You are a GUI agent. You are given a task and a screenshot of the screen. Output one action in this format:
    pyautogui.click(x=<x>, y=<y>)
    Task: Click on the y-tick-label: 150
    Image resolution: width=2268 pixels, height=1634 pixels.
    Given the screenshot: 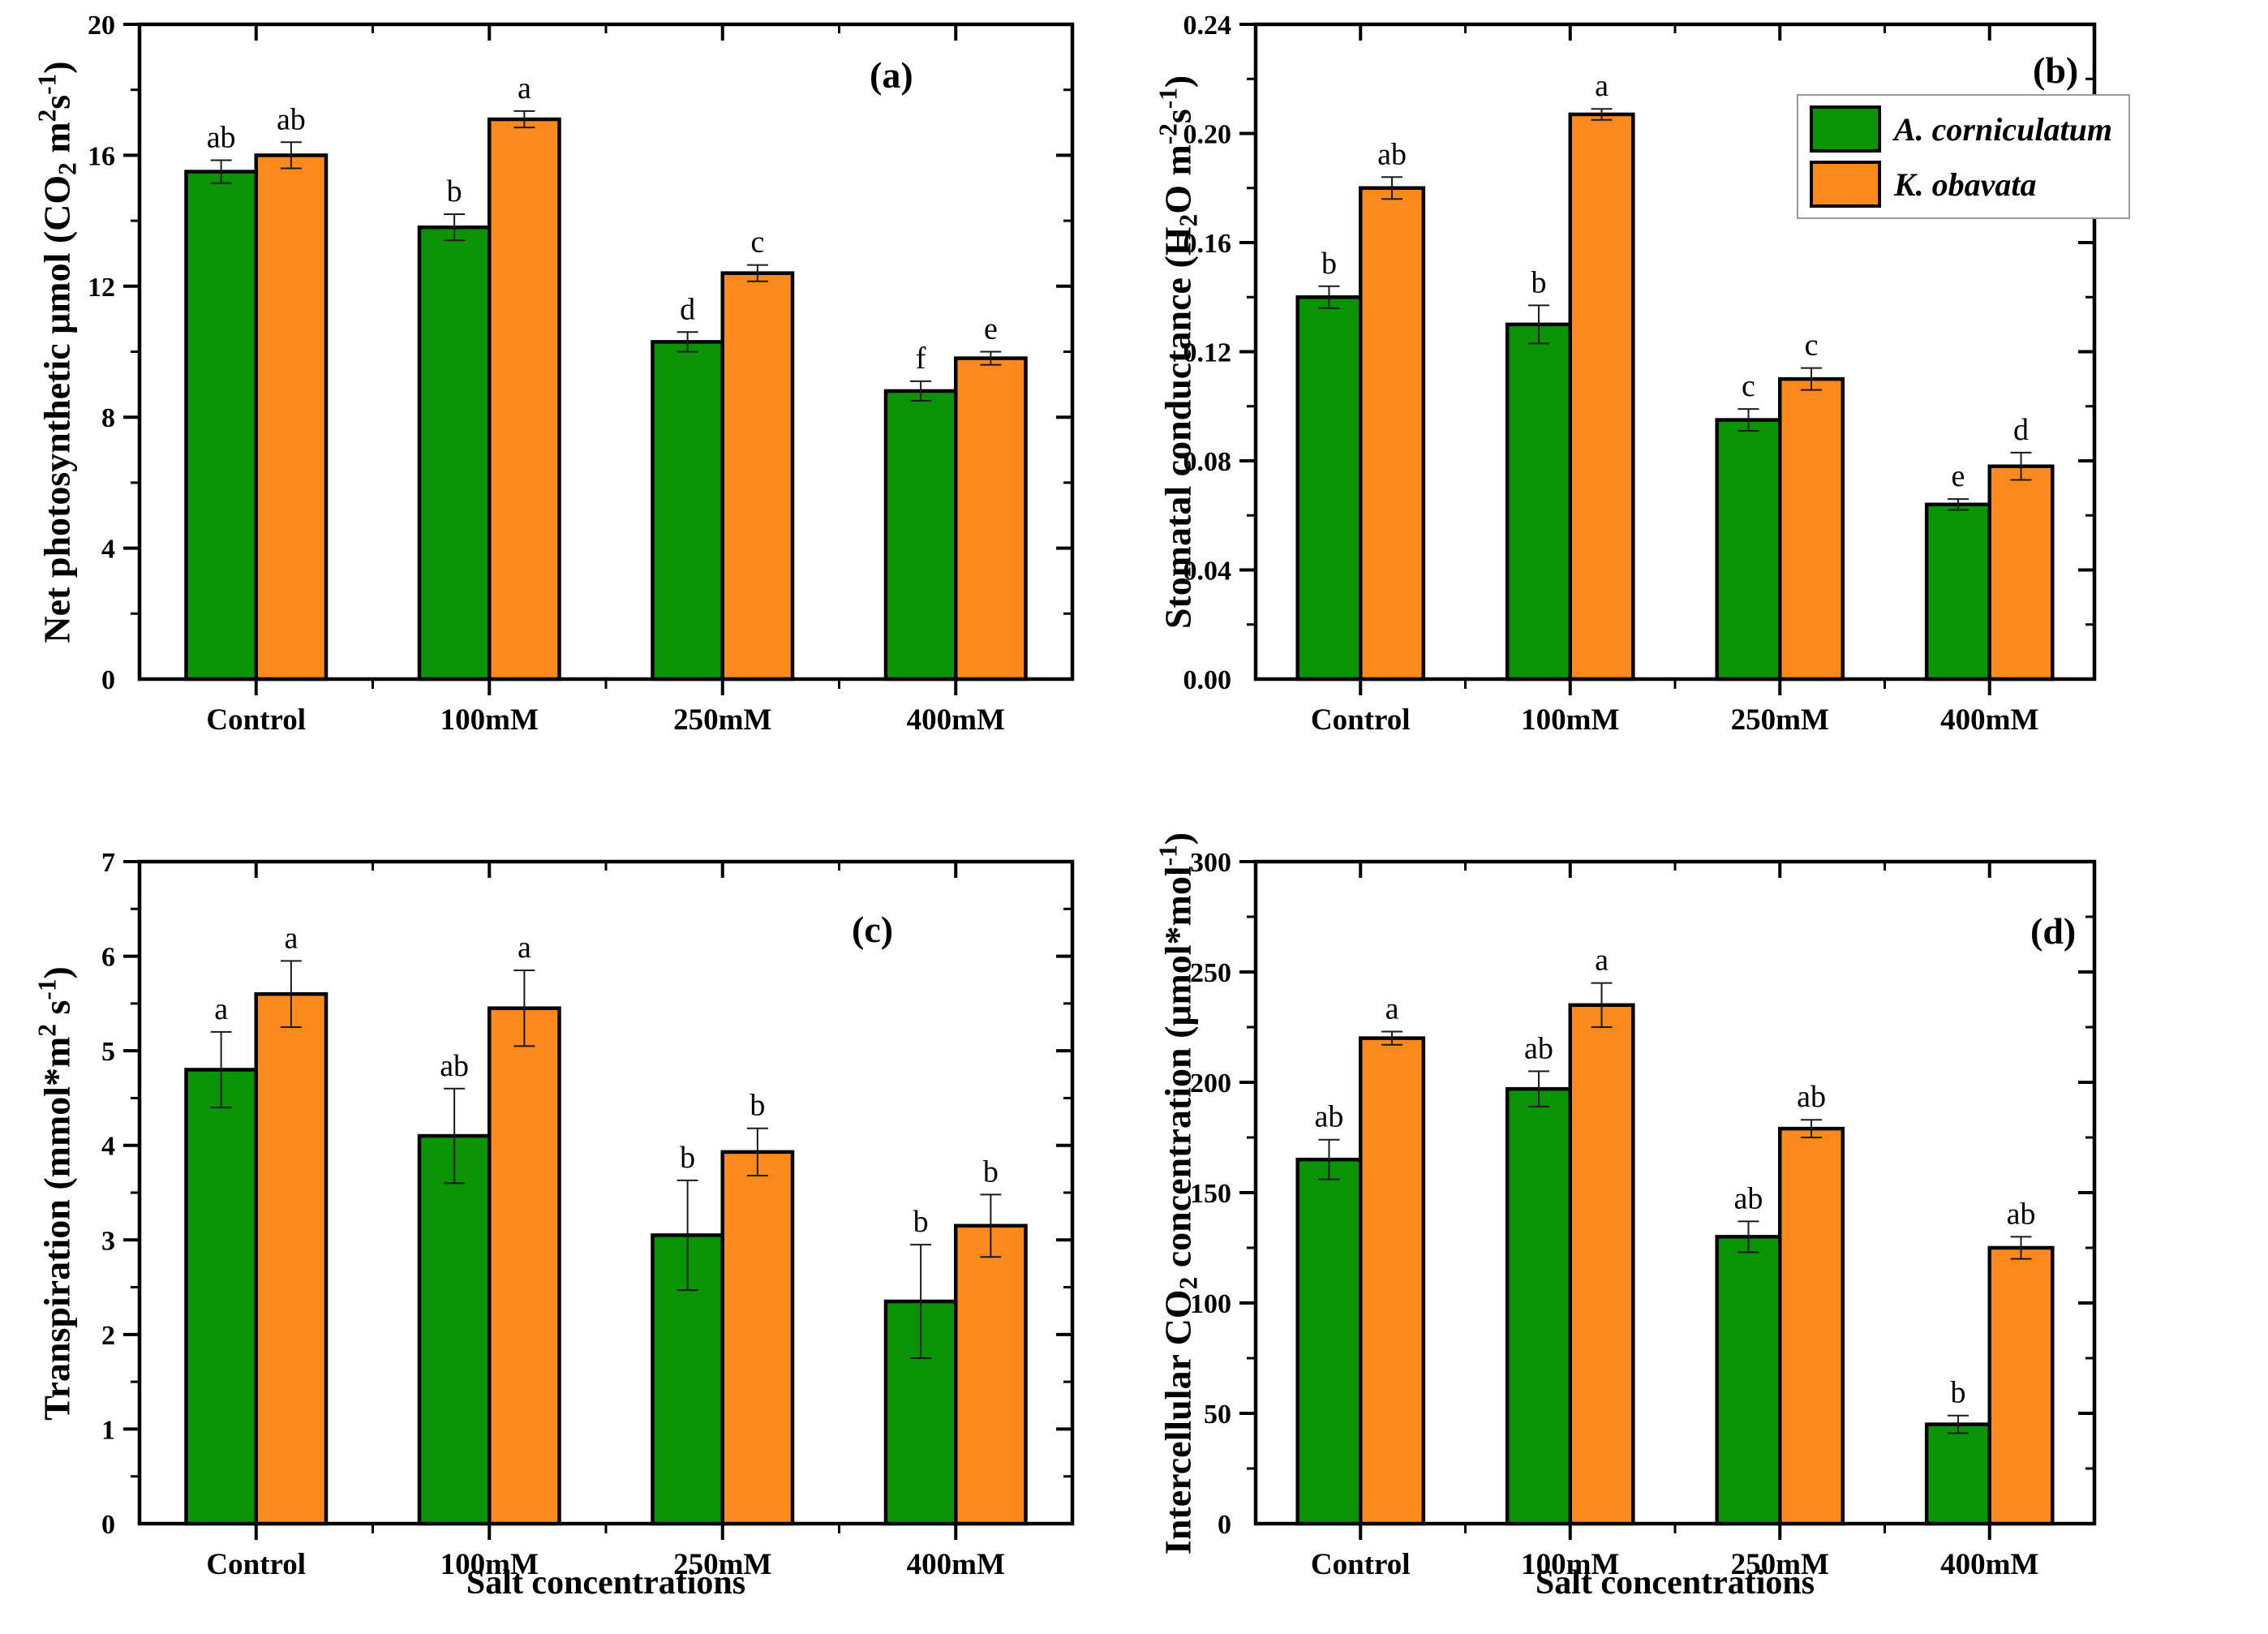 What is the action you would take?
    pyautogui.click(x=1210, y=1194)
    